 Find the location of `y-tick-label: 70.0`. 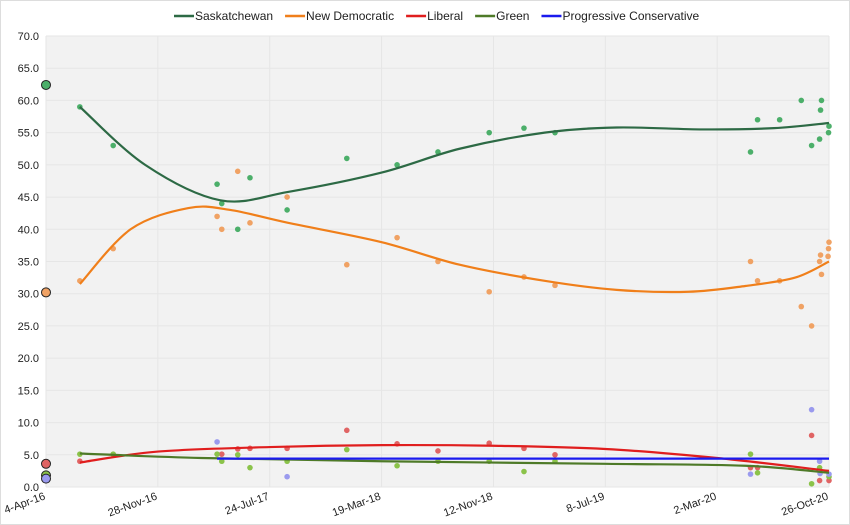

y-tick-label: 70.0 is located at coordinates (28, 37).